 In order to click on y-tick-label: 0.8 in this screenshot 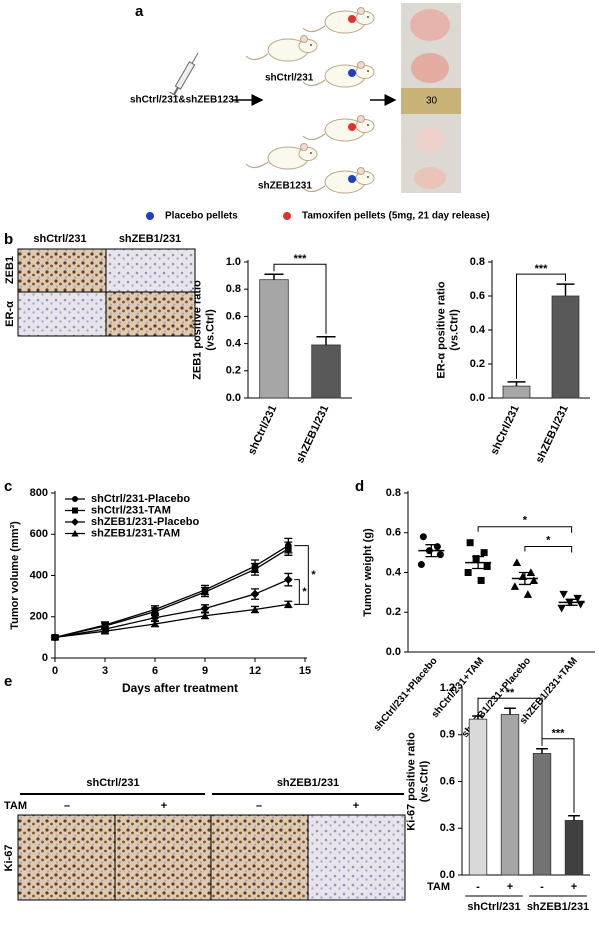, I will do `click(233, 289)`.